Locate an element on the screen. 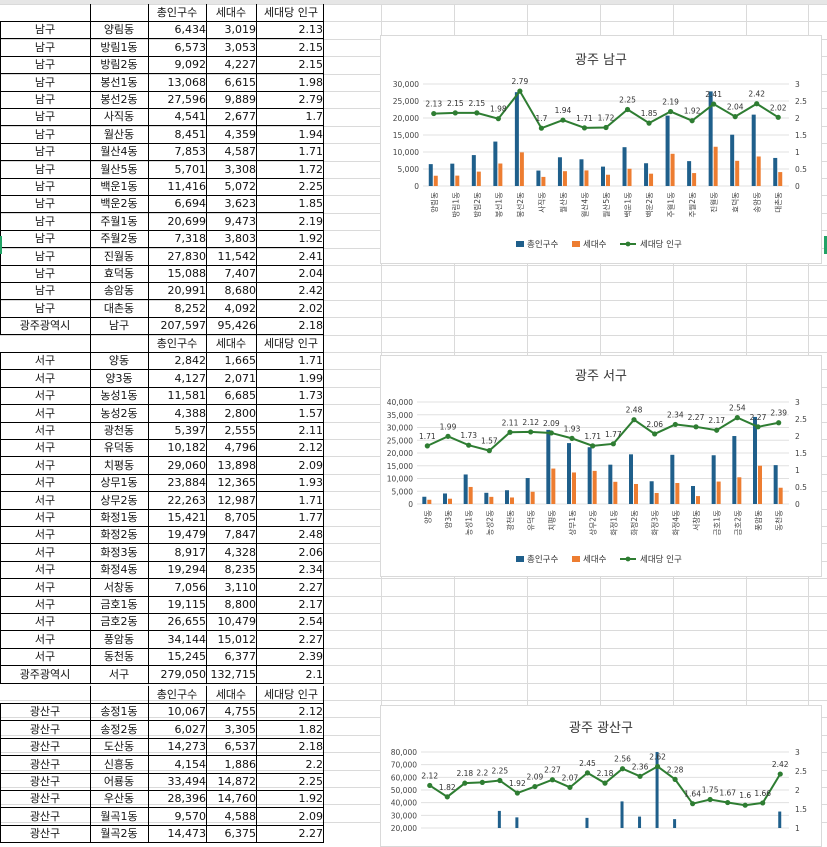  population-cell: 14,273 is located at coordinates (187, 746).